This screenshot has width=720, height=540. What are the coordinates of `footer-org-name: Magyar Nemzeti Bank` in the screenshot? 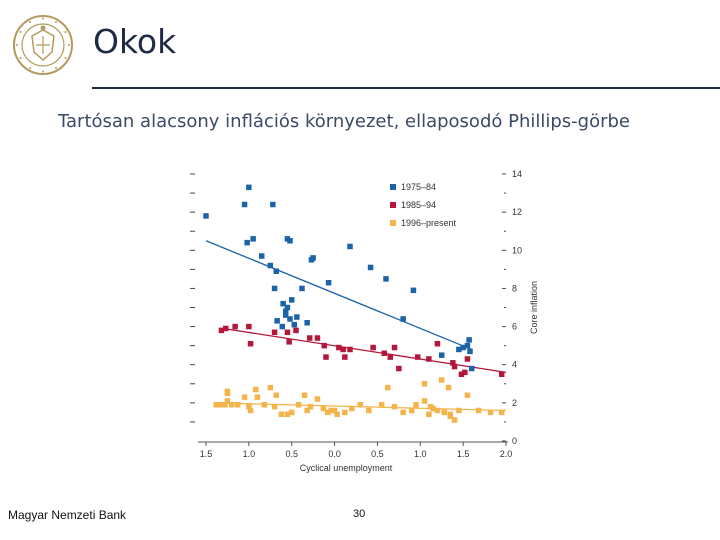 It's located at (67, 515).